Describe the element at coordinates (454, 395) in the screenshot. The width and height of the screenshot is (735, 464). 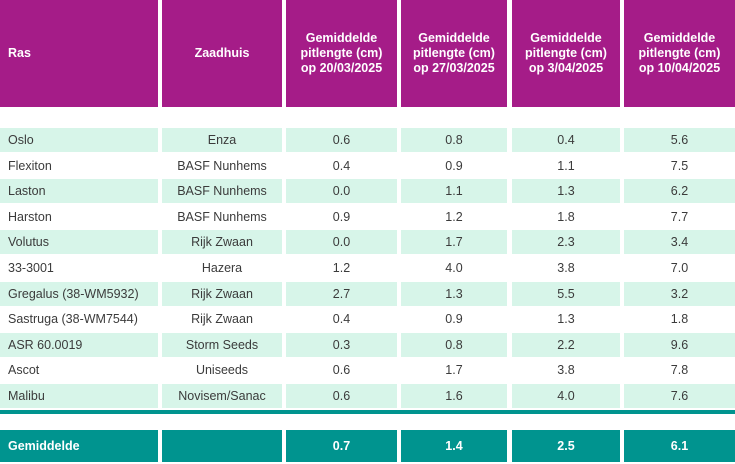
I see `value-cell-27-03: 1.6` at that location.